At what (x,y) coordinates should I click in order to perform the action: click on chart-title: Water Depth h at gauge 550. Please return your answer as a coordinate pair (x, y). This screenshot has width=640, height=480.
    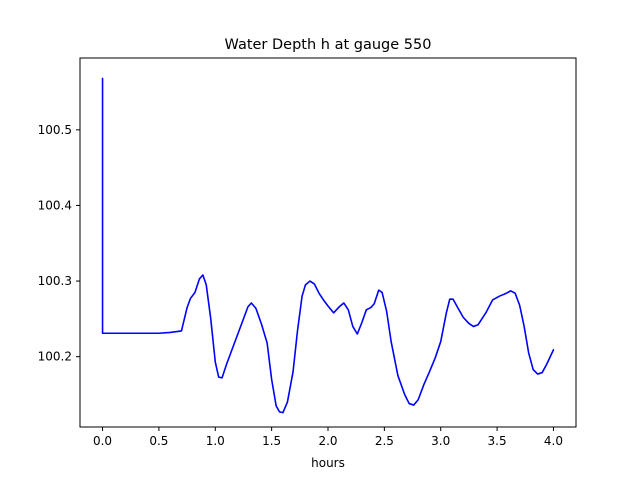
    Looking at the image, I should click on (328, 45).